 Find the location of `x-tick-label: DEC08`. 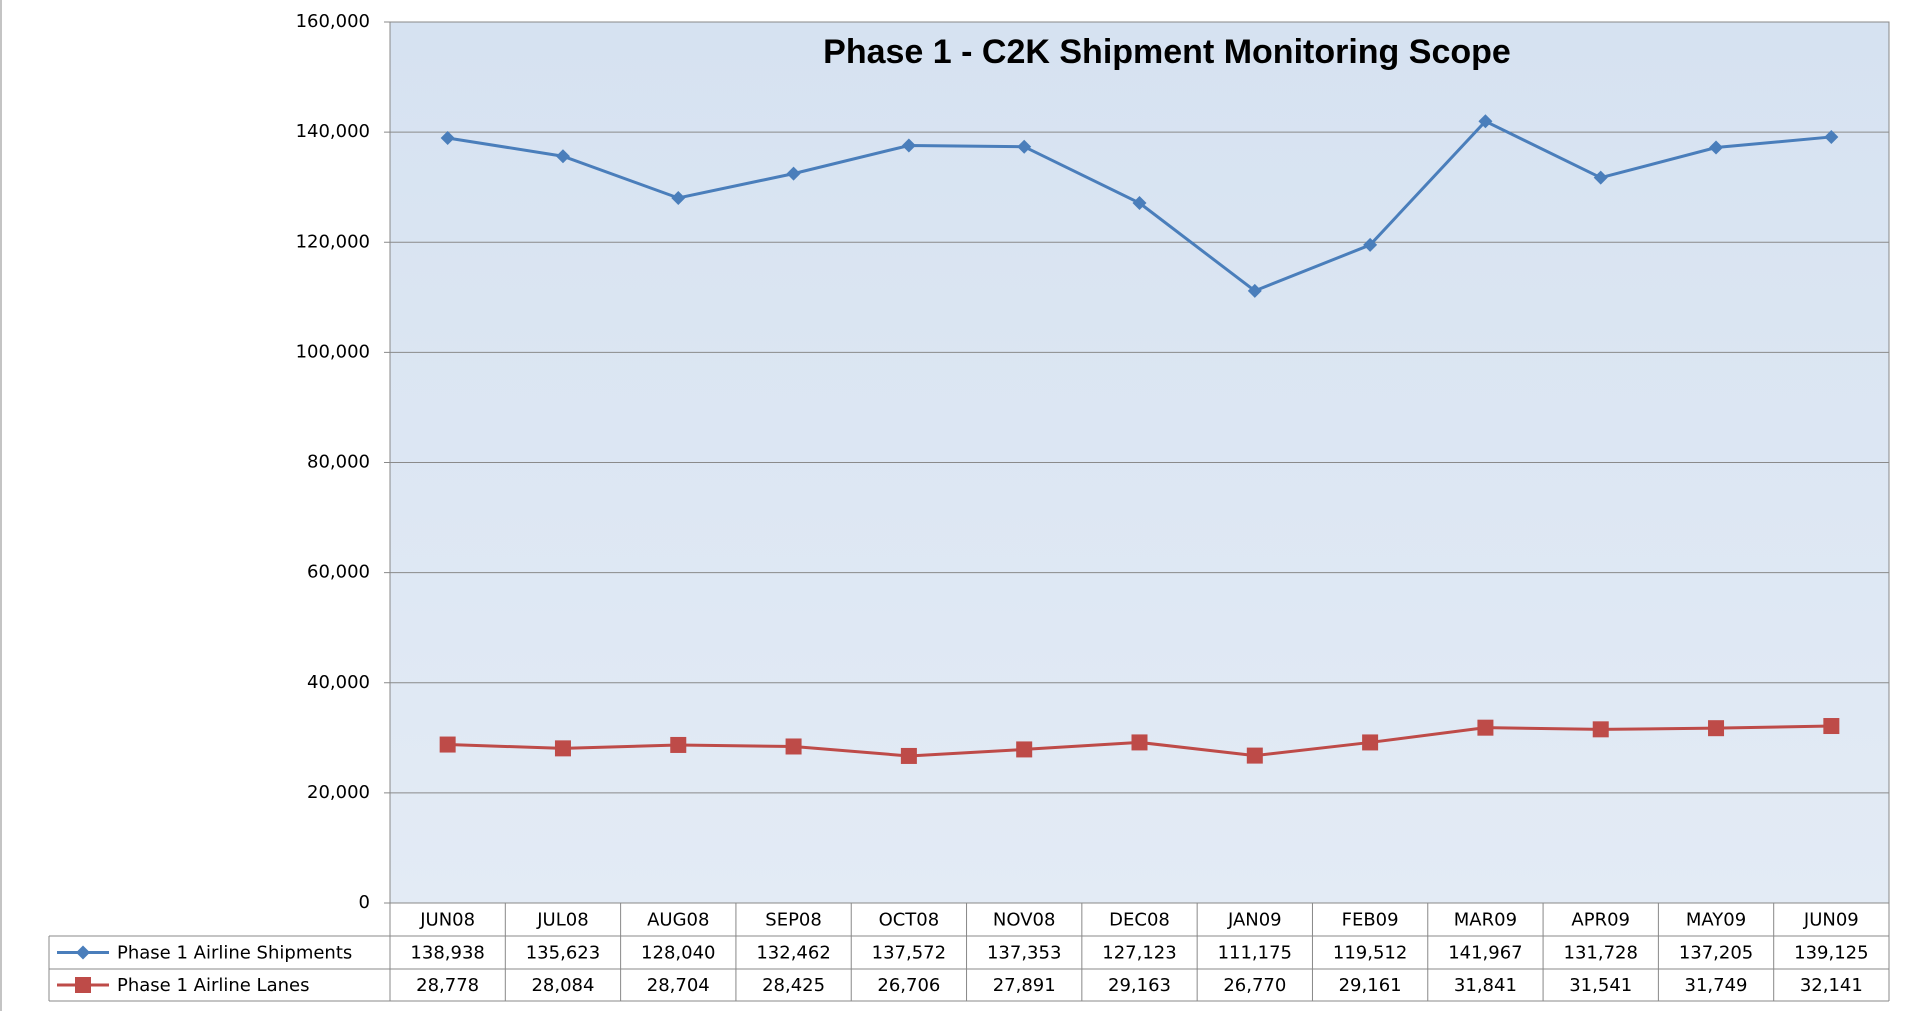

x-tick-label: DEC08 is located at coordinates (1139, 920).